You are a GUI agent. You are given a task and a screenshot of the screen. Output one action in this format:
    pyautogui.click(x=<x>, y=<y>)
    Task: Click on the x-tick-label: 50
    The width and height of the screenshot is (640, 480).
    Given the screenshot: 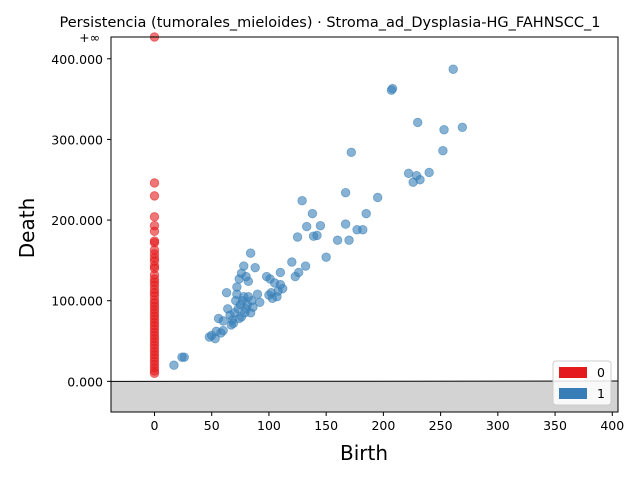 What is the action you would take?
    pyautogui.click(x=212, y=425)
    